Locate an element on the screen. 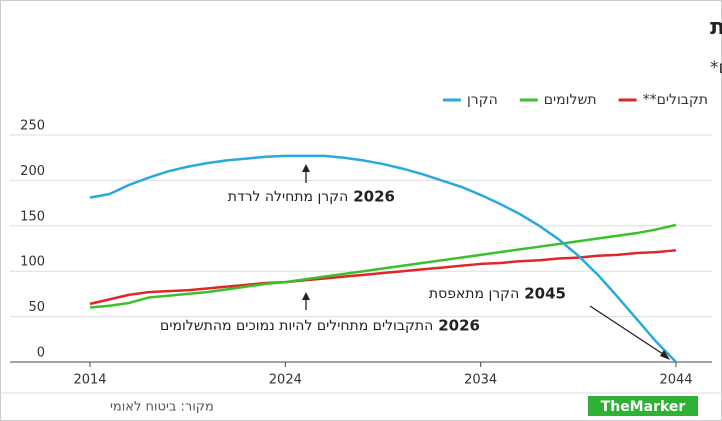 The image size is (722, 421). y-tick-label: 150 is located at coordinates (32, 216).